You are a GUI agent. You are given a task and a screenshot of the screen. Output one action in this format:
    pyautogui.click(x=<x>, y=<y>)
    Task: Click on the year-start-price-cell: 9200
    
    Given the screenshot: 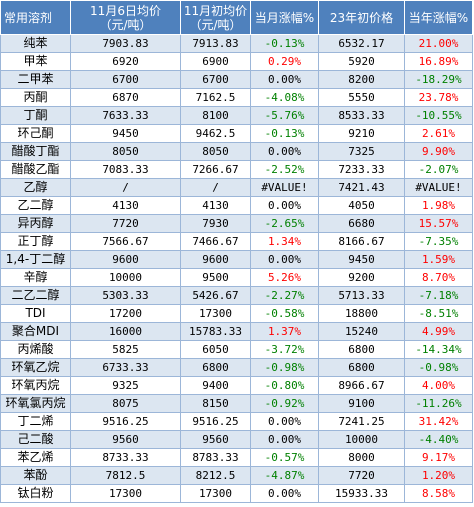 What is the action you would take?
    pyautogui.click(x=361, y=277)
    